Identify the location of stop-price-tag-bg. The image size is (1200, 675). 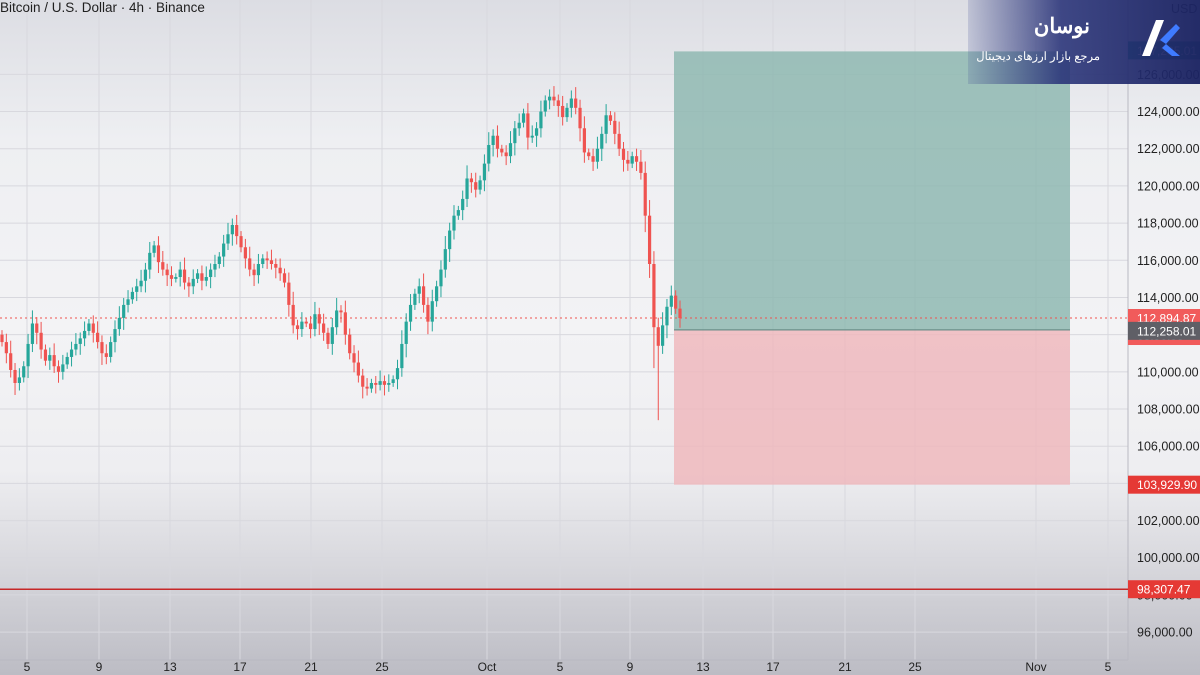
(1164, 484).